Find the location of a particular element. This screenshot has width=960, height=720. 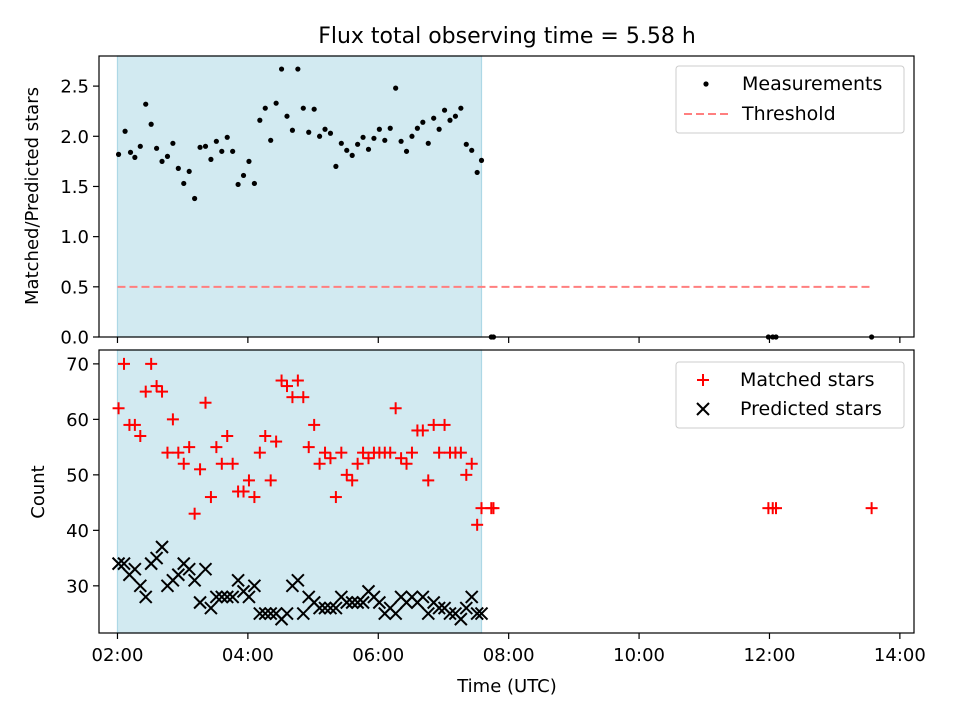

x-tick-label: 06:00 is located at coordinates (378, 655).